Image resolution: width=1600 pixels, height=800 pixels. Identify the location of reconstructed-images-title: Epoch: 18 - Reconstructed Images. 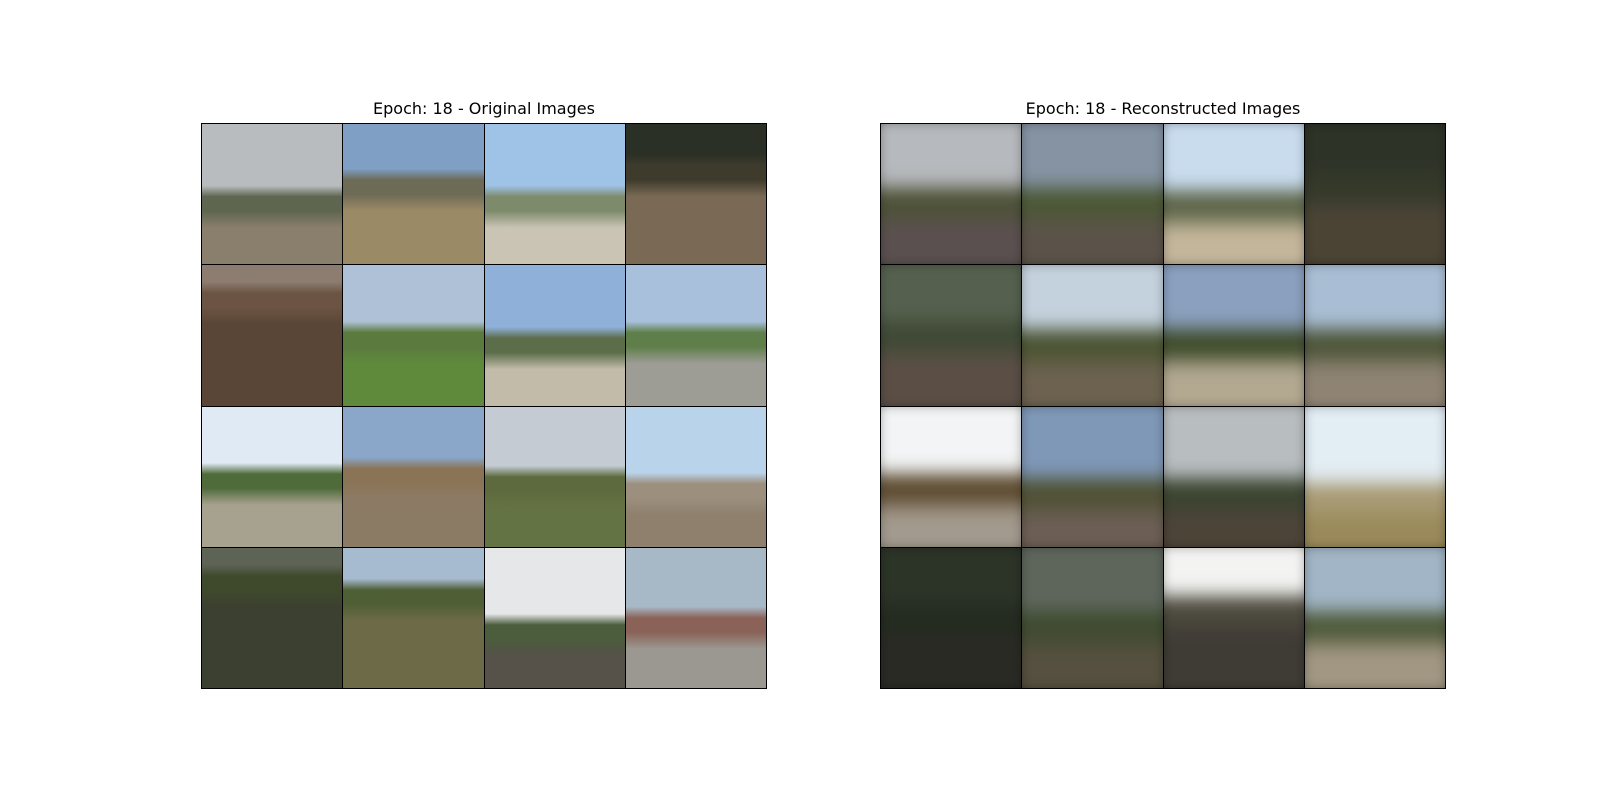
(1163, 108).